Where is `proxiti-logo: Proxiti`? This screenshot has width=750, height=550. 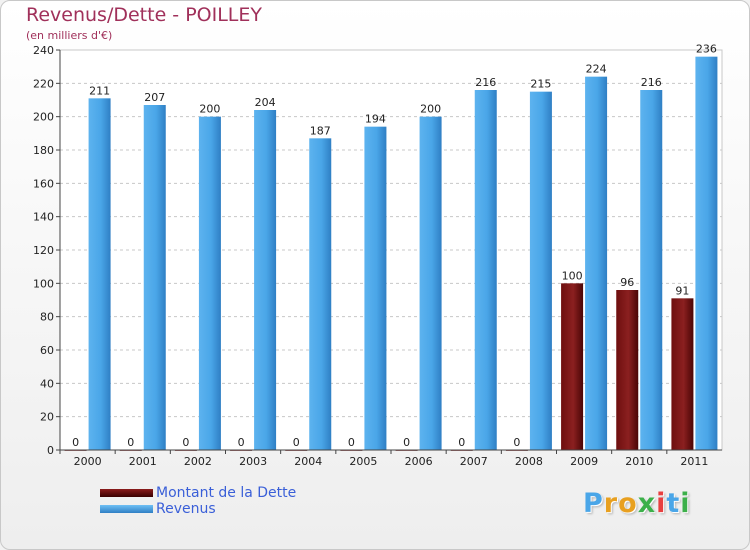
proxiti-logo: Proxiti is located at coordinates (637, 503).